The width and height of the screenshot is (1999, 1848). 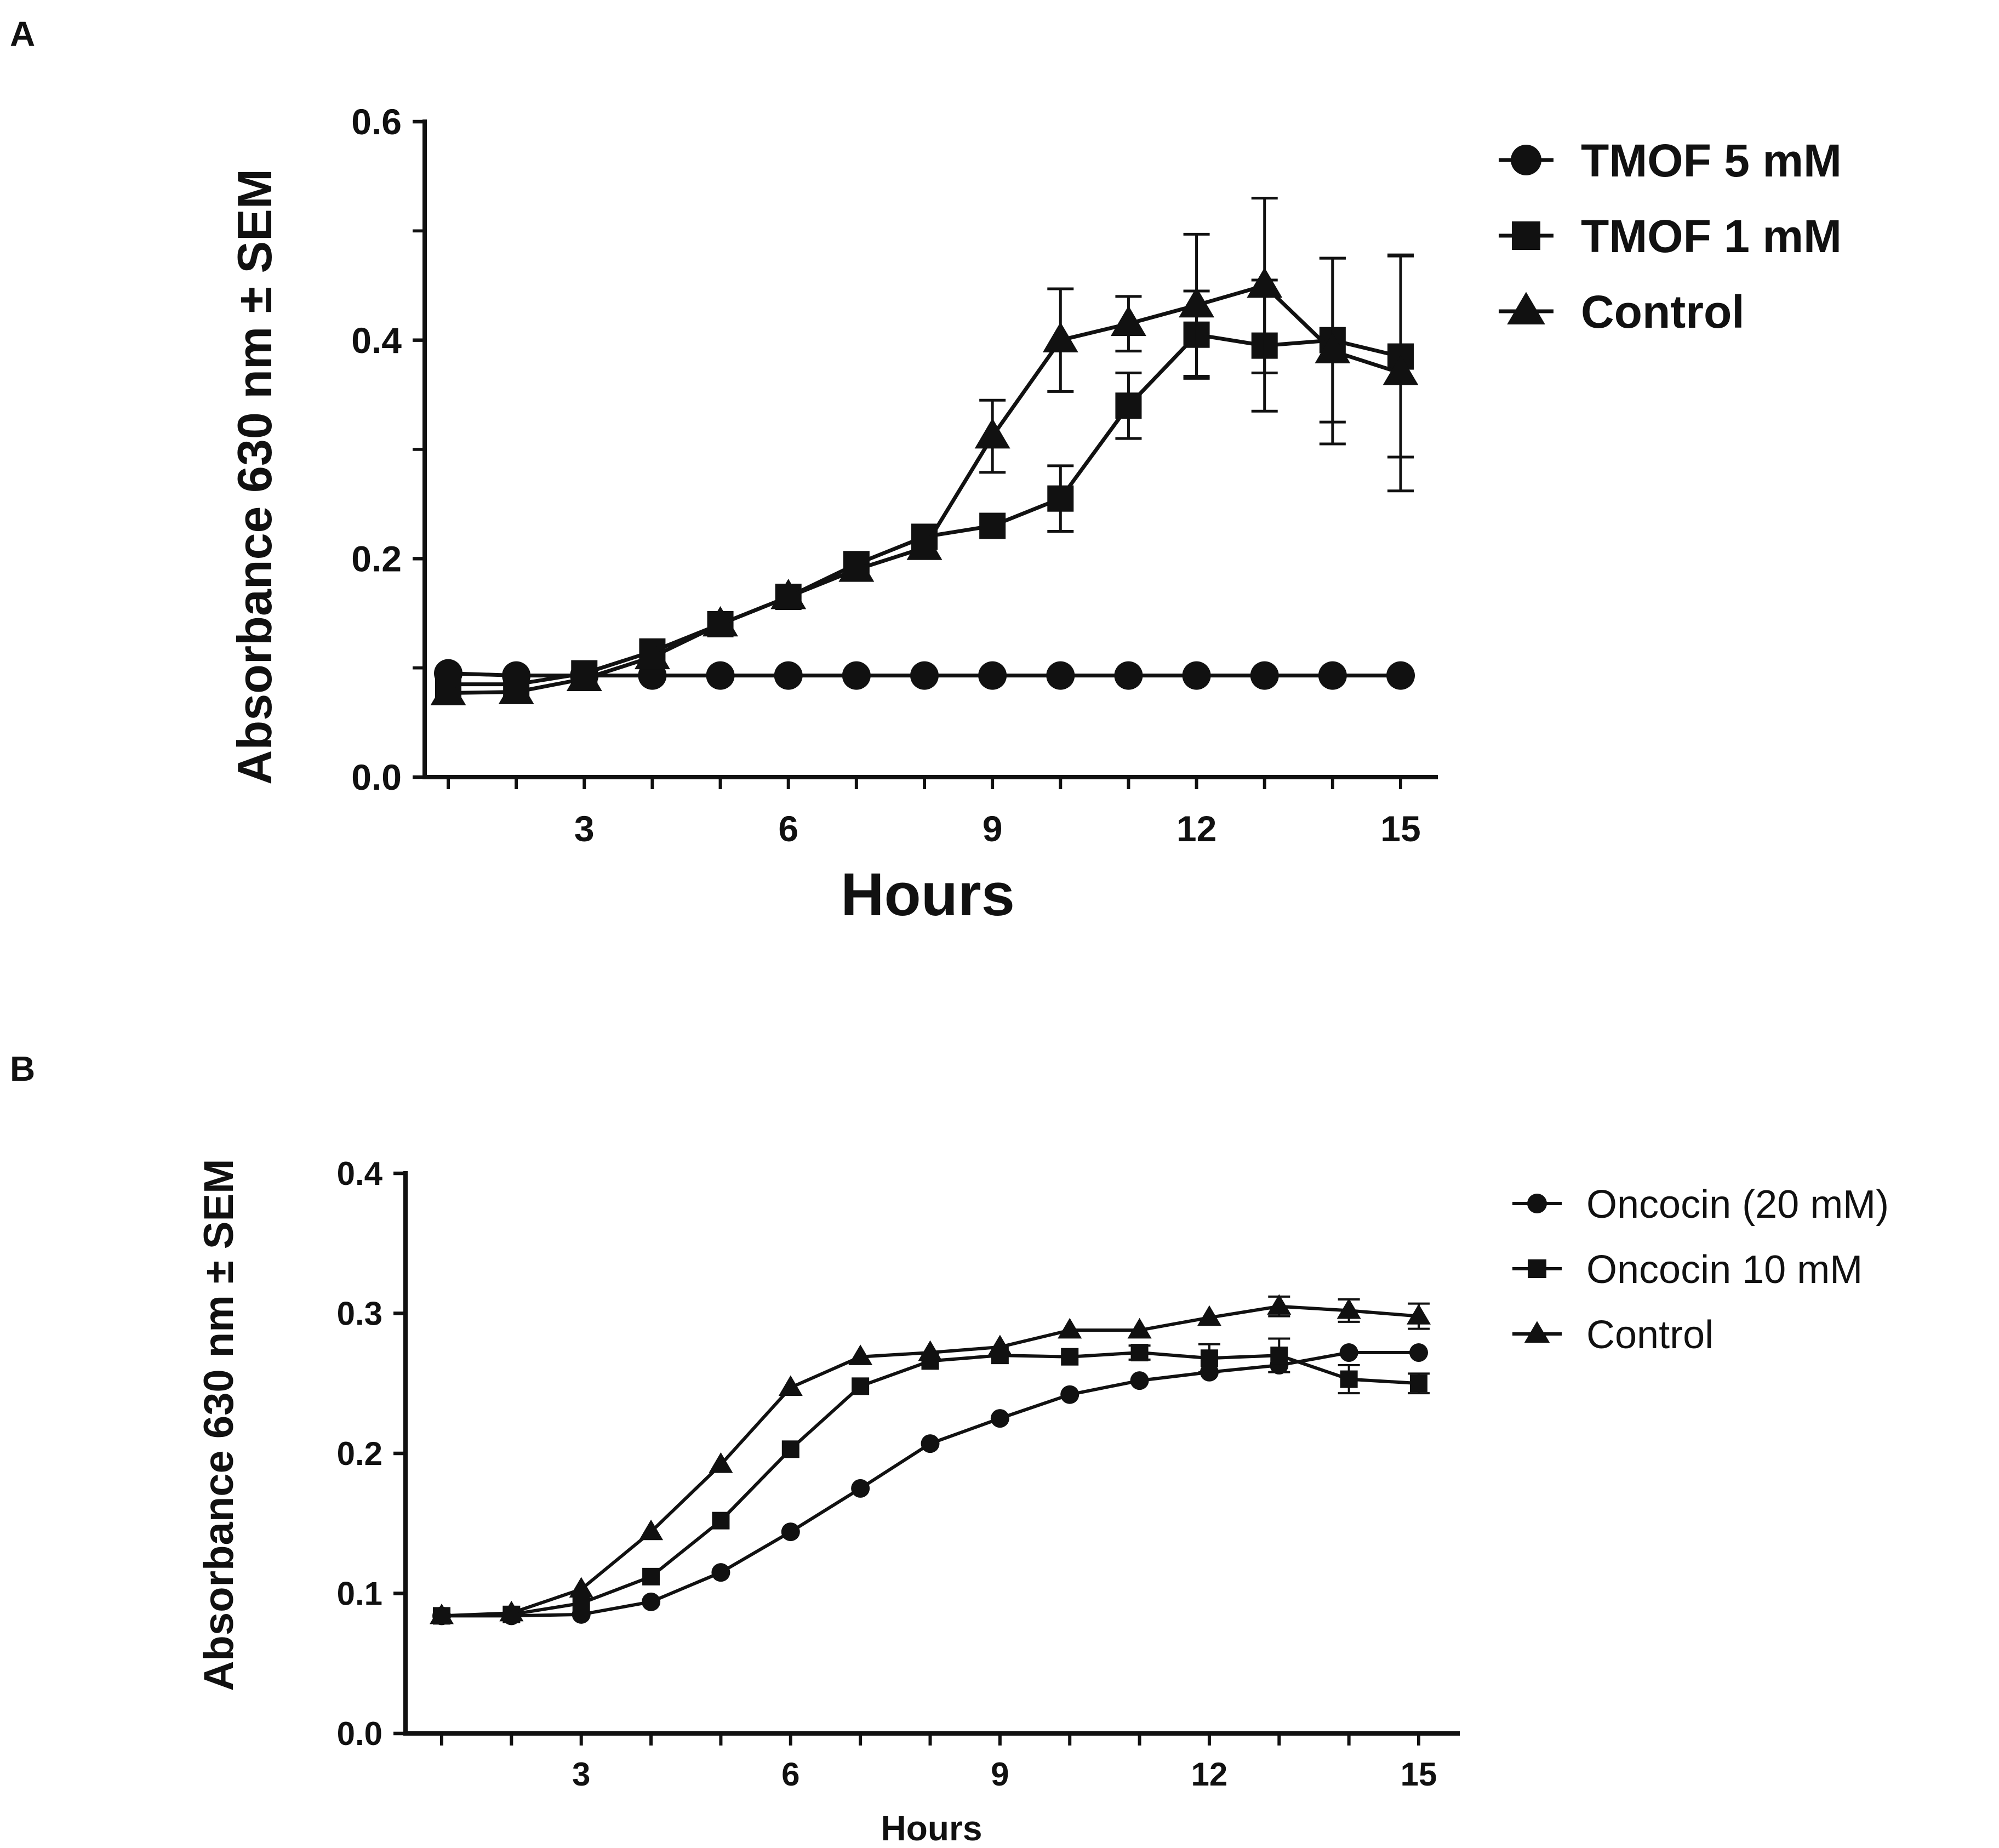 I want to click on chart-b-series-line, so click(x=930, y=1484).